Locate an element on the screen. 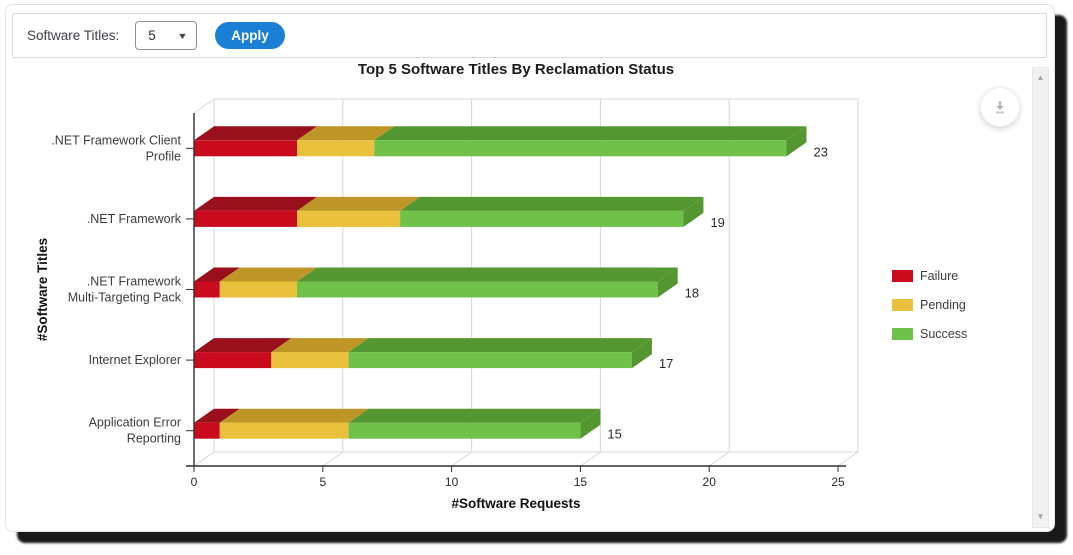 This screenshot has height=555, width=1073. category-label: Internet Explorer is located at coordinates (135, 360).